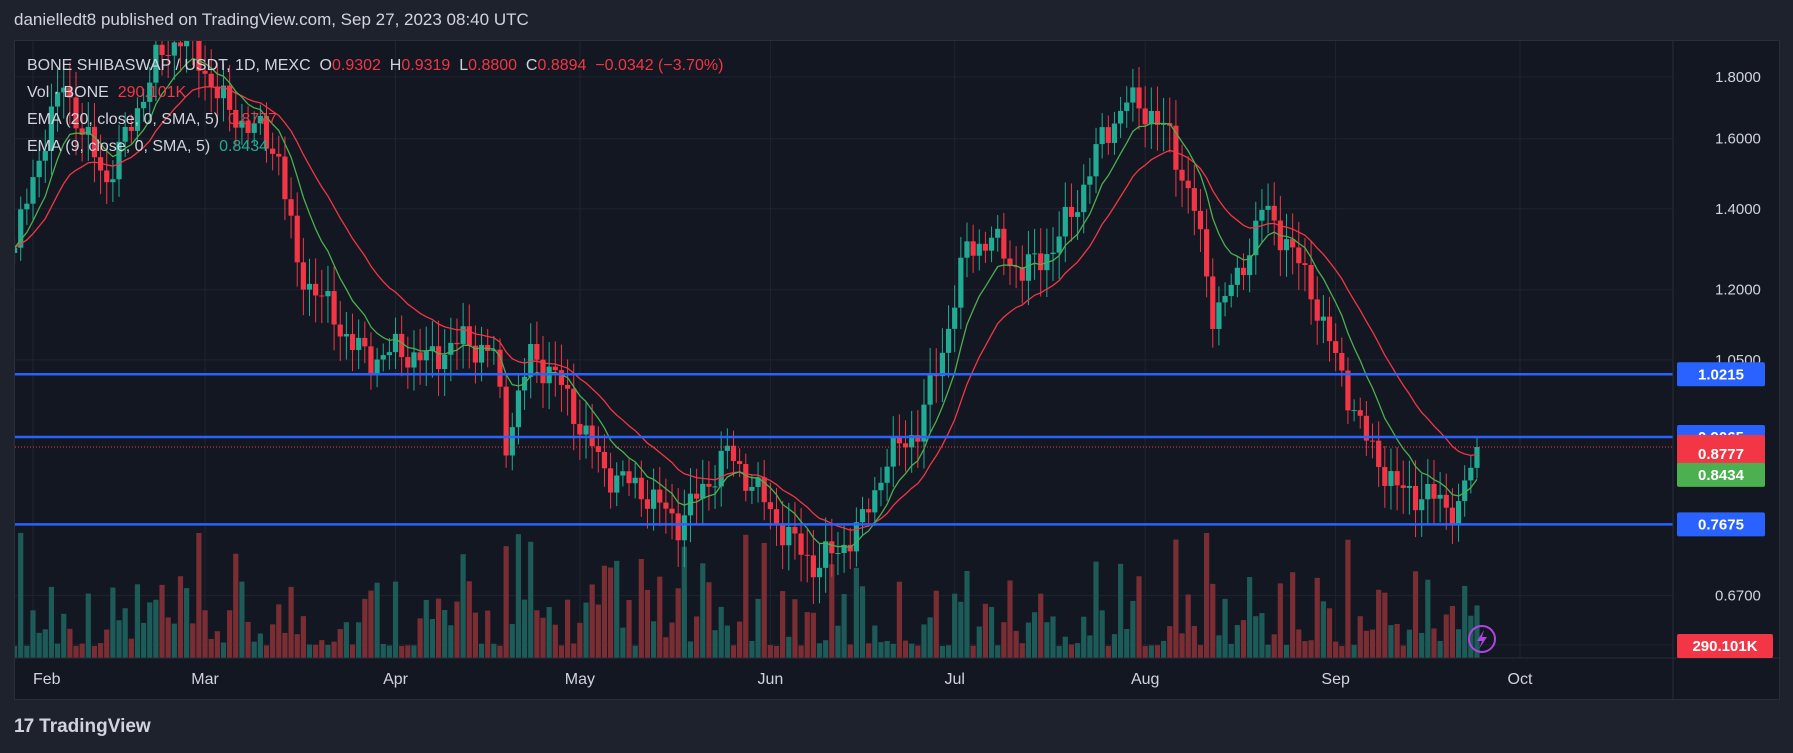  Describe the element at coordinates (375, 146) in the screenshot. I see `legend-ema9-row: EMA (9, close, 0, SMA, 5) 0.8434` at that location.